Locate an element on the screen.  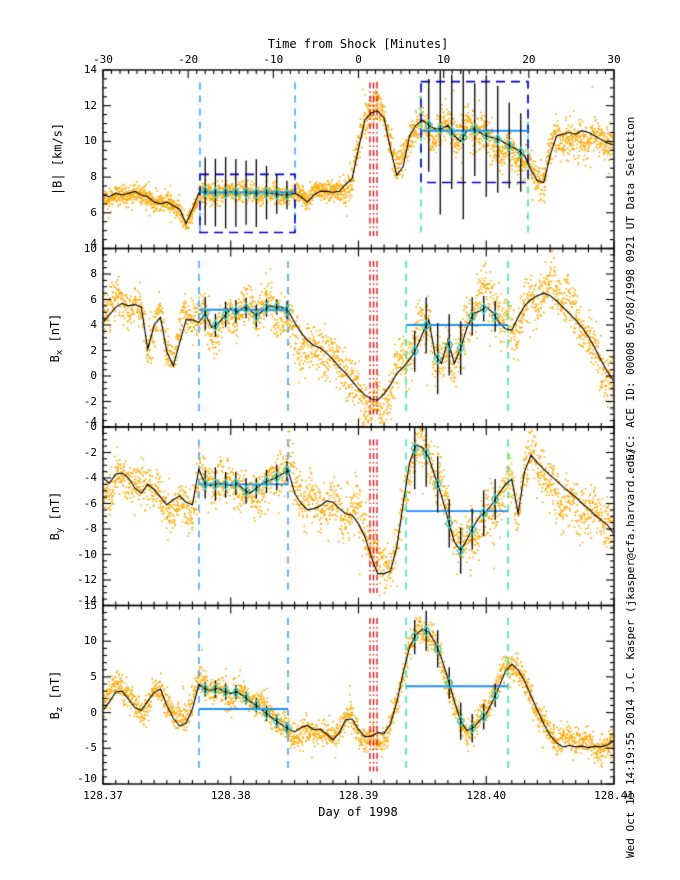
y-tick-label-By--2: -2 is located at coordinates (90, 452).